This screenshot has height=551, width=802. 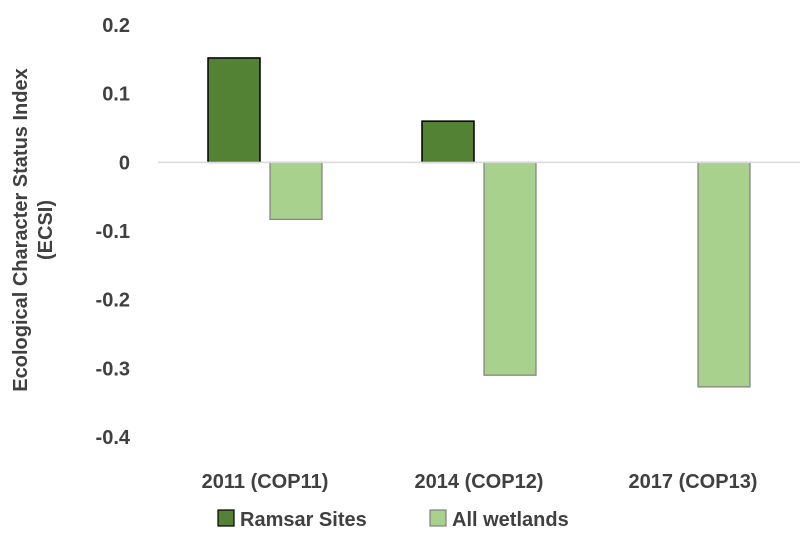 What do you see at coordinates (113, 369) in the screenshot?
I see `y-tick-label: -0.3` at bounding box center [113, 369].